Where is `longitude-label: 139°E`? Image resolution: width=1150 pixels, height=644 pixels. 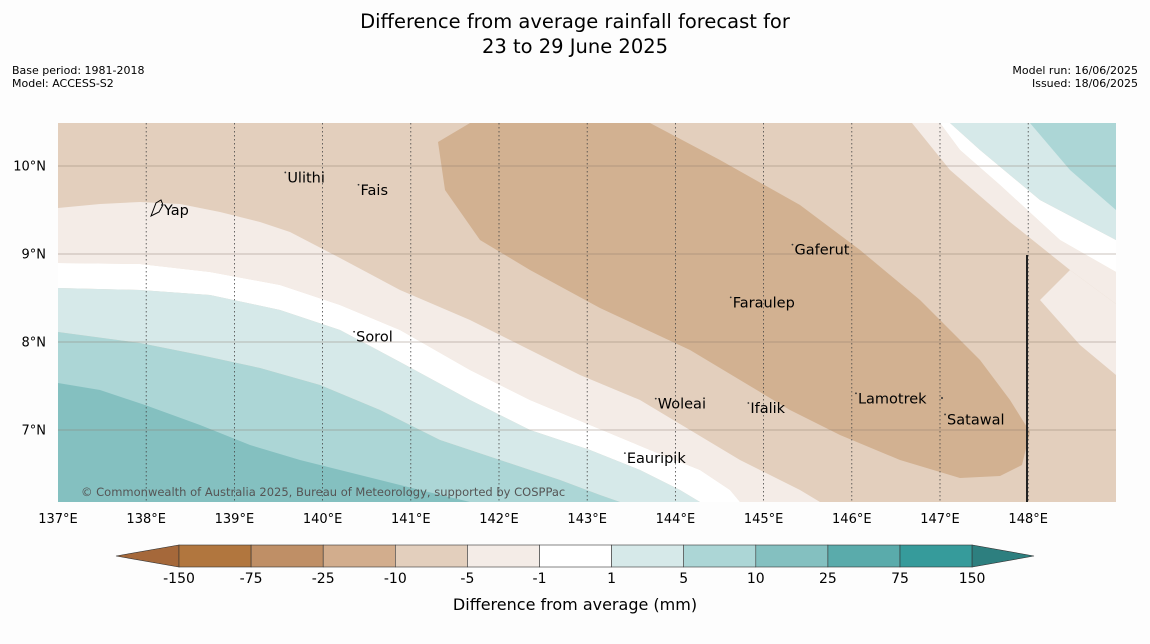
longitude-label: 139°E is located at coordinates (235, 519).